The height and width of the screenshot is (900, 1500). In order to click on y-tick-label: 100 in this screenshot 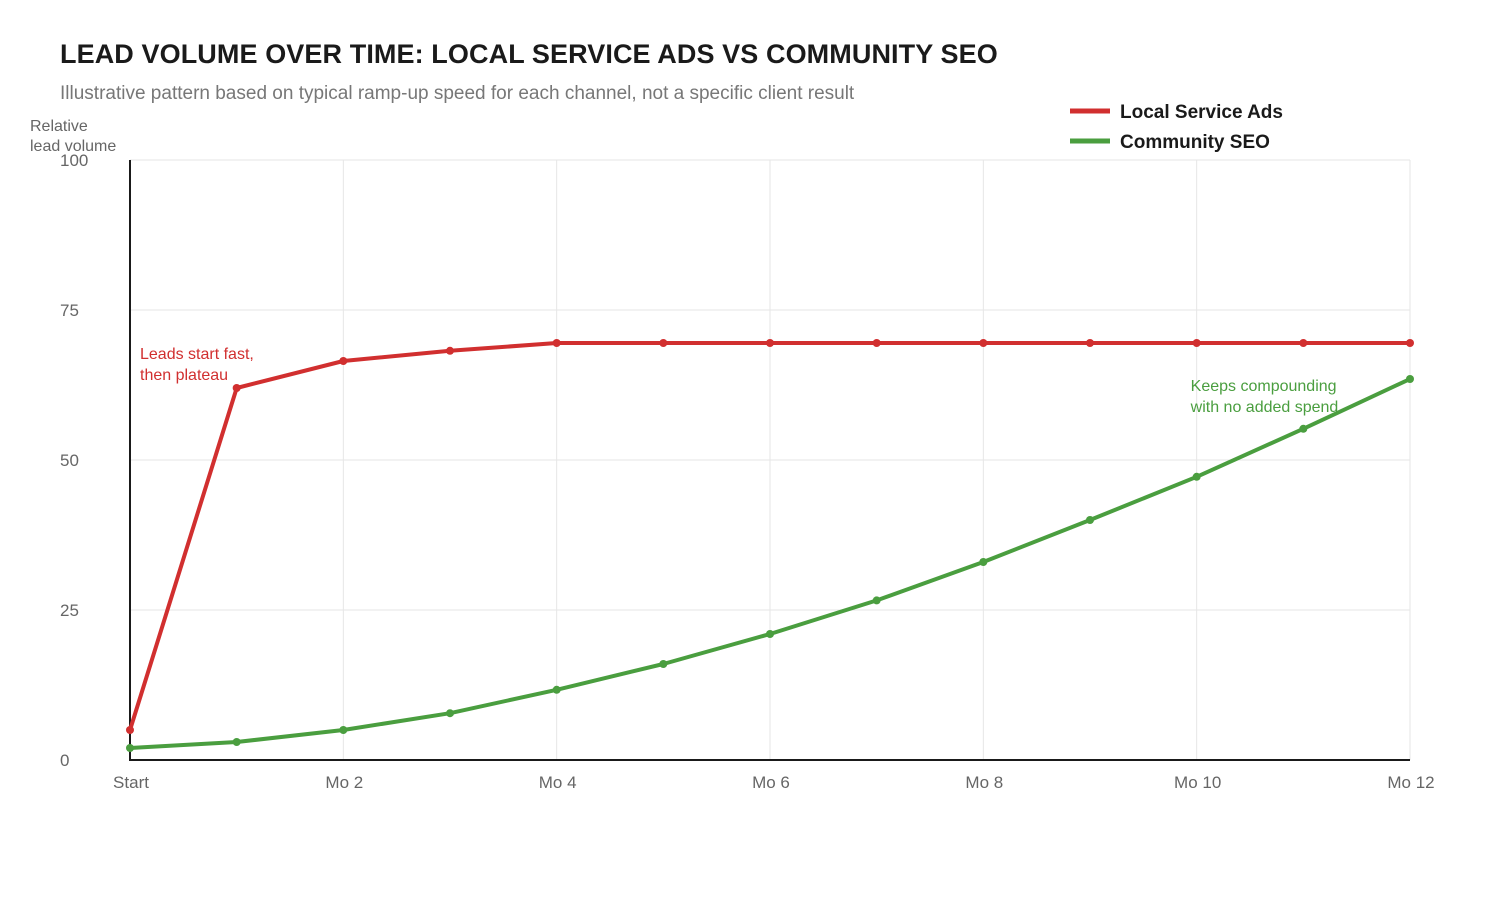, I will do `click(74, 160)`.